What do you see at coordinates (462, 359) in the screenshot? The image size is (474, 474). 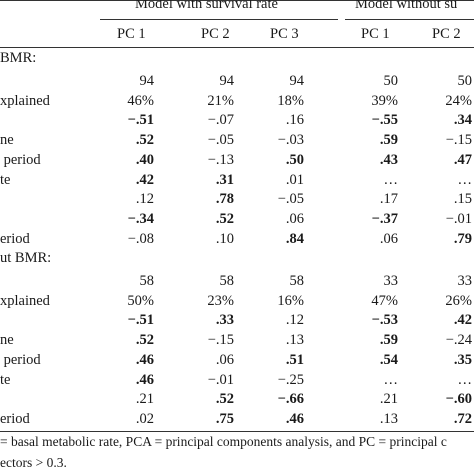 I see `table-cell: .35` at bounding box center [462, 359].